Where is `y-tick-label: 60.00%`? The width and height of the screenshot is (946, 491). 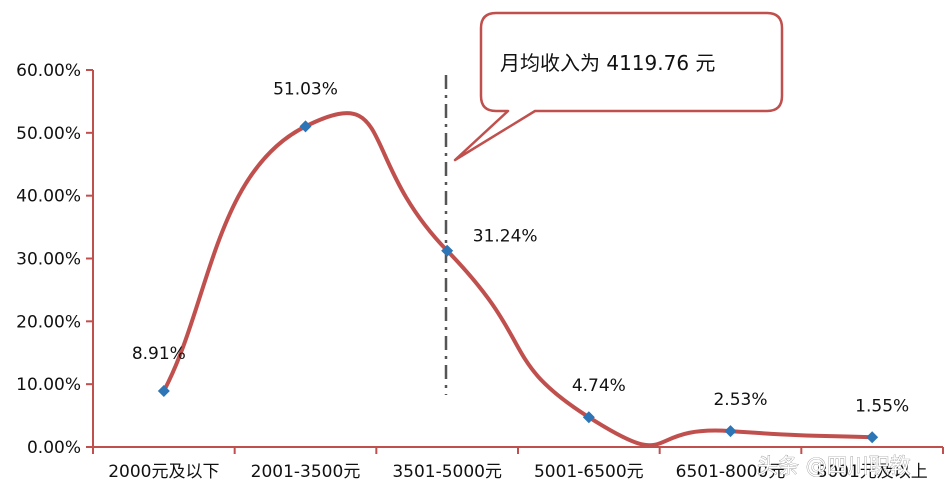
y-tick-label: 60.00% is located at coordinates (48, 71).